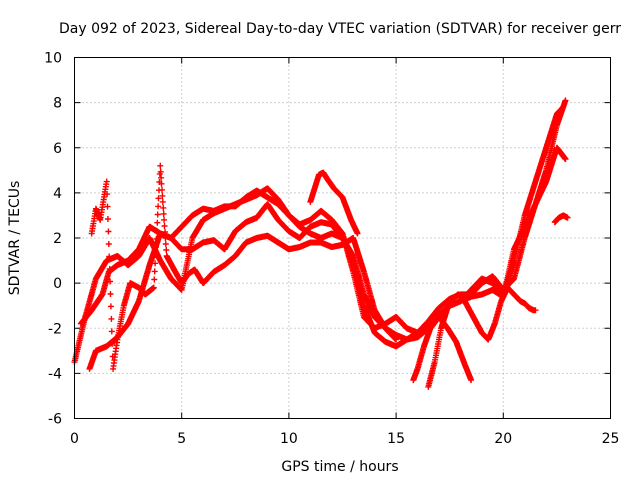 The height and width of the screenshot is (480, 640). What do you see at coordinates (181, 439) in the screenshot?
I see `x-tick-label: 5` at bounding box center [181, 439].